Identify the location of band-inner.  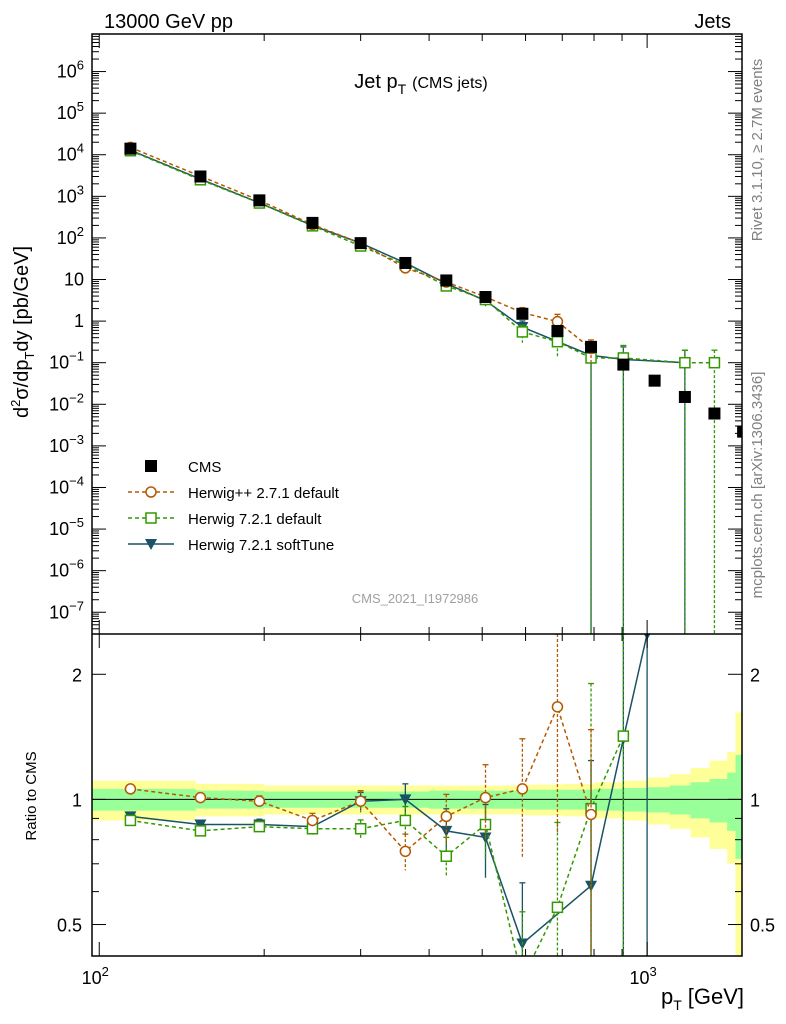
(417, 806).